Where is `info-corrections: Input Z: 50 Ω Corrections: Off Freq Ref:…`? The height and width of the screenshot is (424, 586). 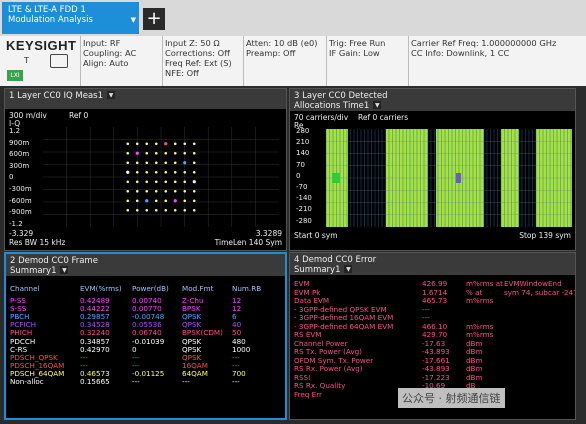 info-corrections: Input Z: 50 Ω Corrections: Off Freq Ref:… is located at coordinates (198, 58).